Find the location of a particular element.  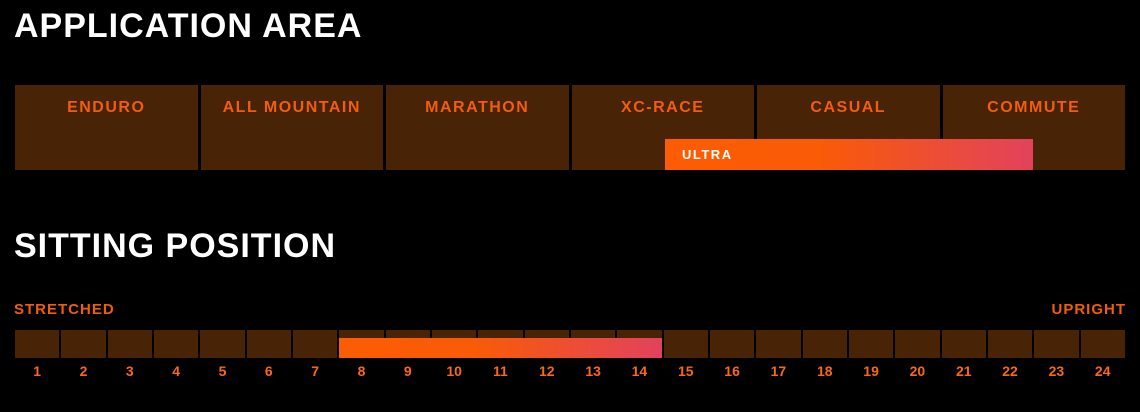

tick-label-18: 18 is located at coordinates (824, 371).